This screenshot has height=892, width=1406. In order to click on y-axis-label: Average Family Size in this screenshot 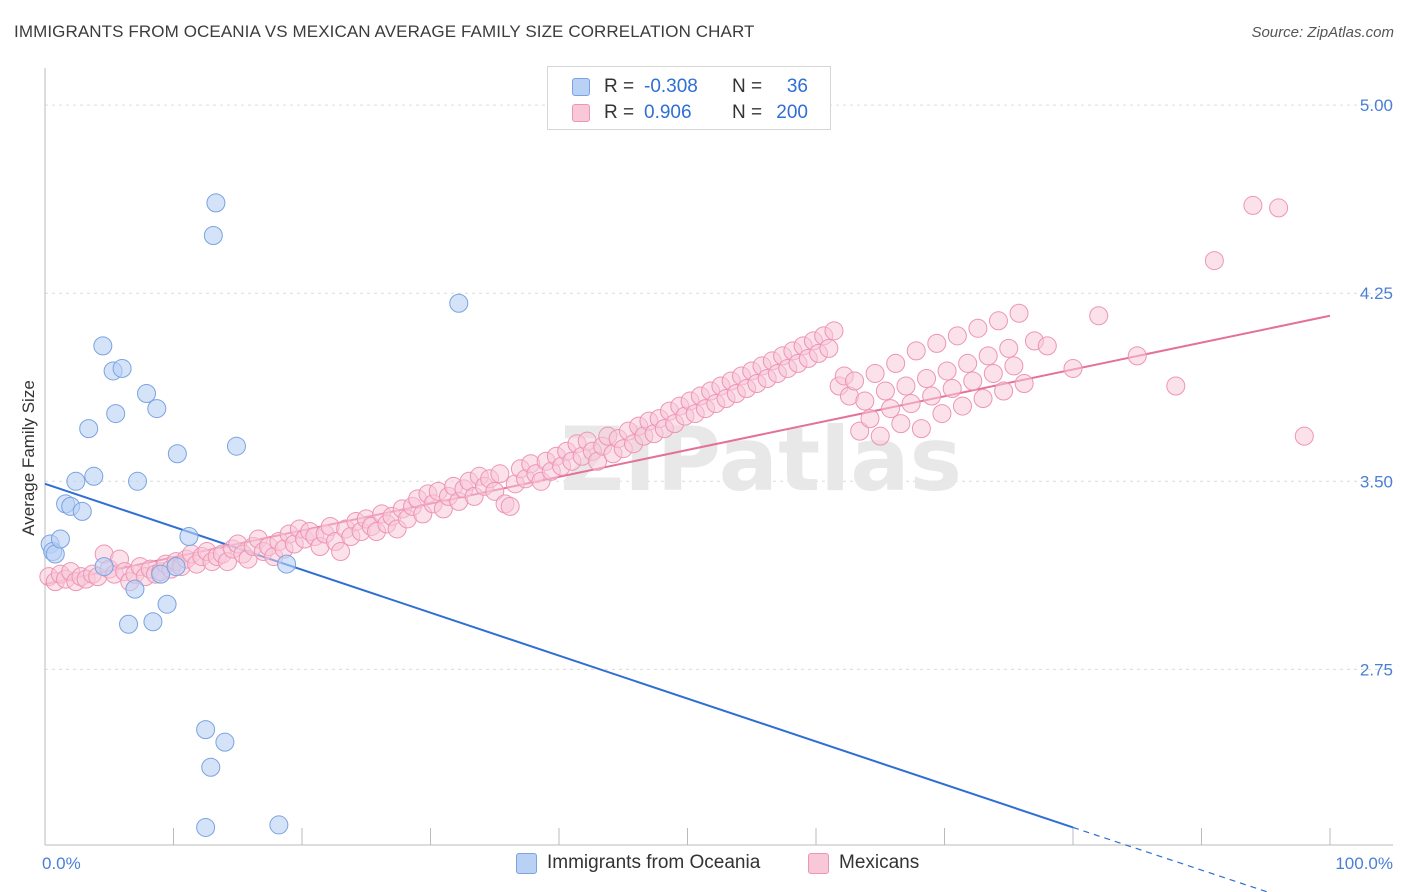, I will do `click(28, 458)`.